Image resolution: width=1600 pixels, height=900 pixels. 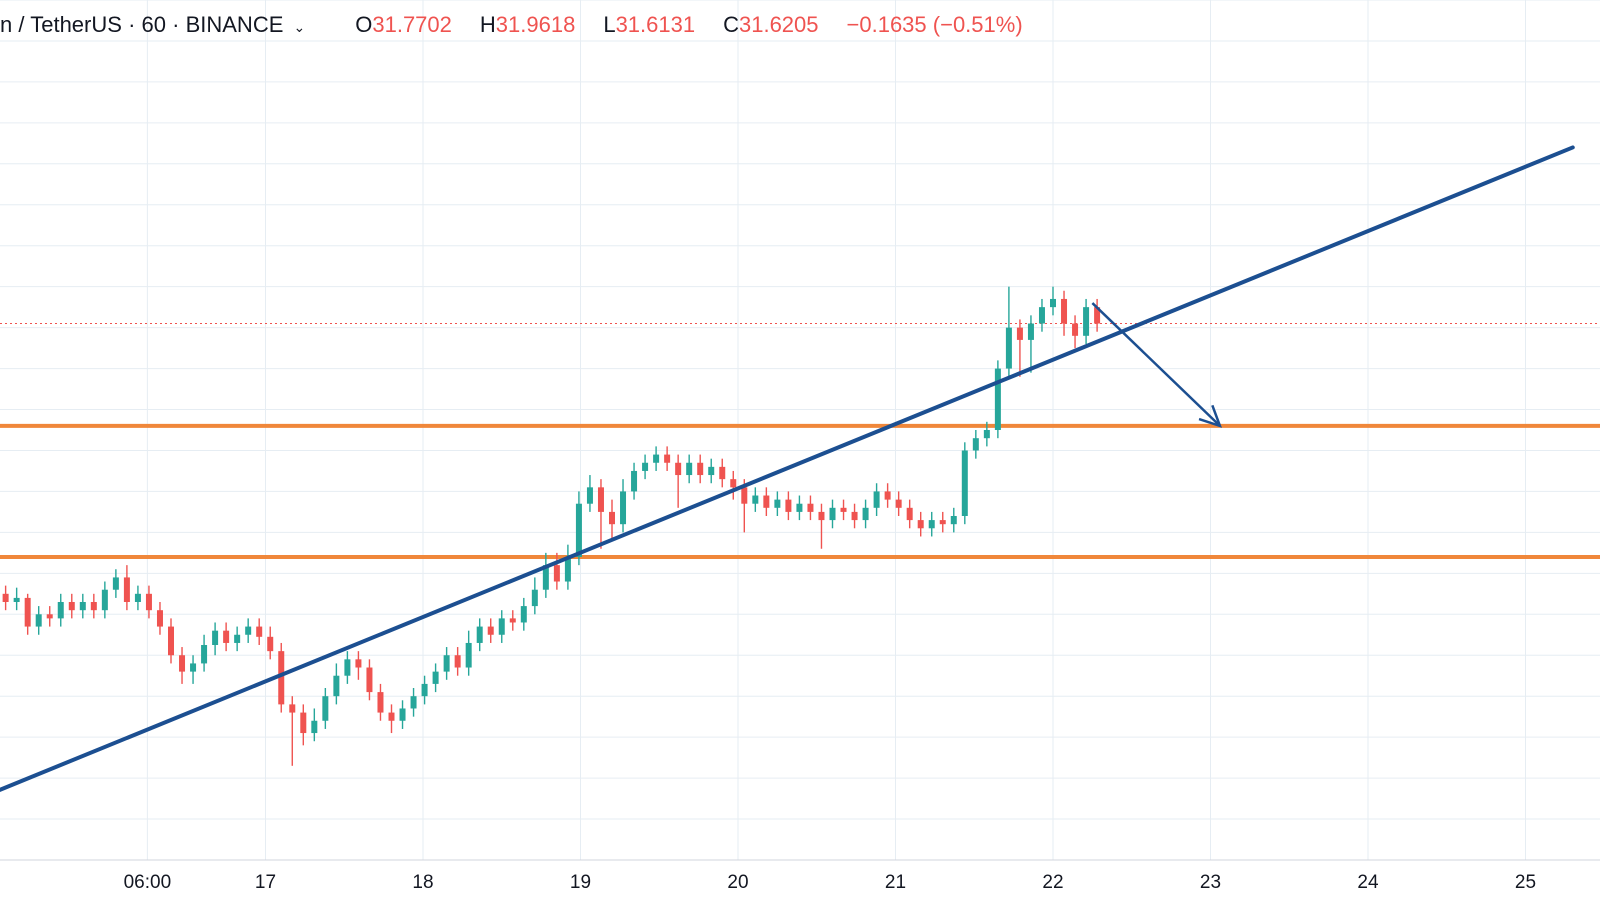 What do you see at coordinates (265, 882) in the screenshot?
I see `time-axis-tick-label: 17` at bounding box center [265, 882].